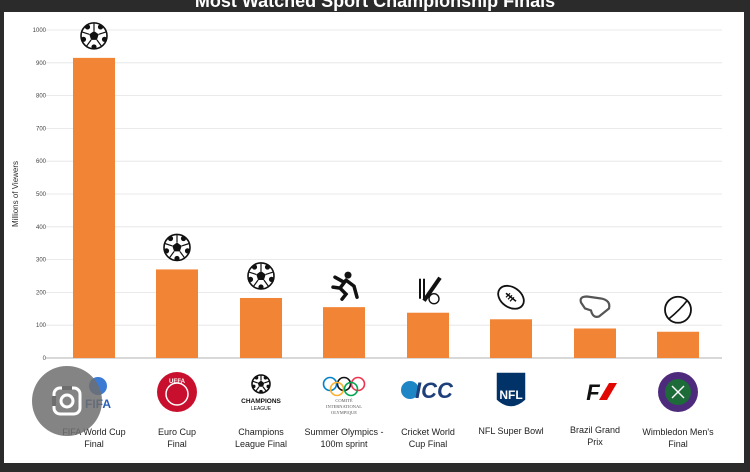 This screenshot has height=472, width=750. What do you see at coordinates (261, 409) in the screenshot?
I see `svg-text: LEAGUE` at bounding box center [261, 409].